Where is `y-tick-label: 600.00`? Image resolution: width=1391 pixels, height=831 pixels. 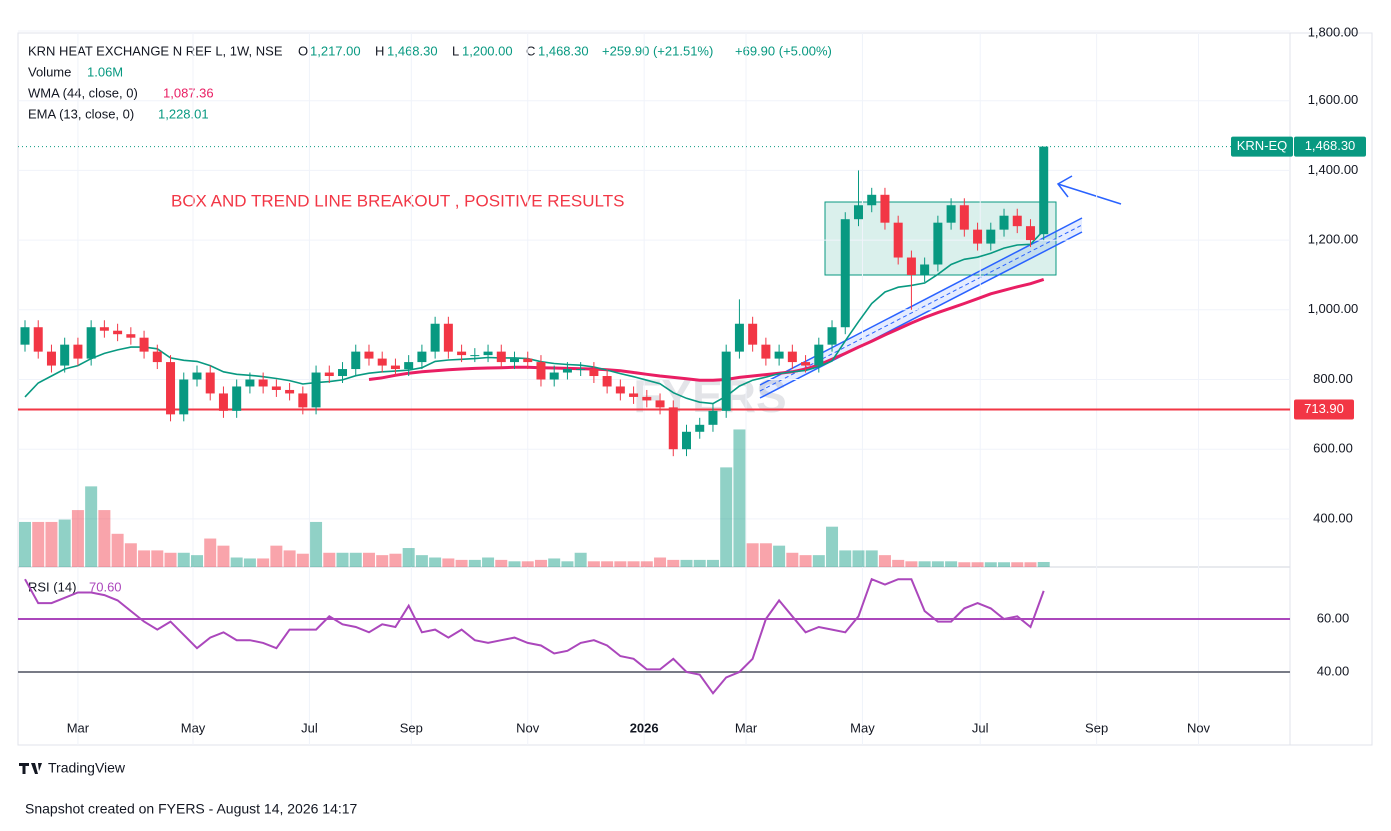 y-tick-label: 600.00 is located at coordinates (1333, 448).